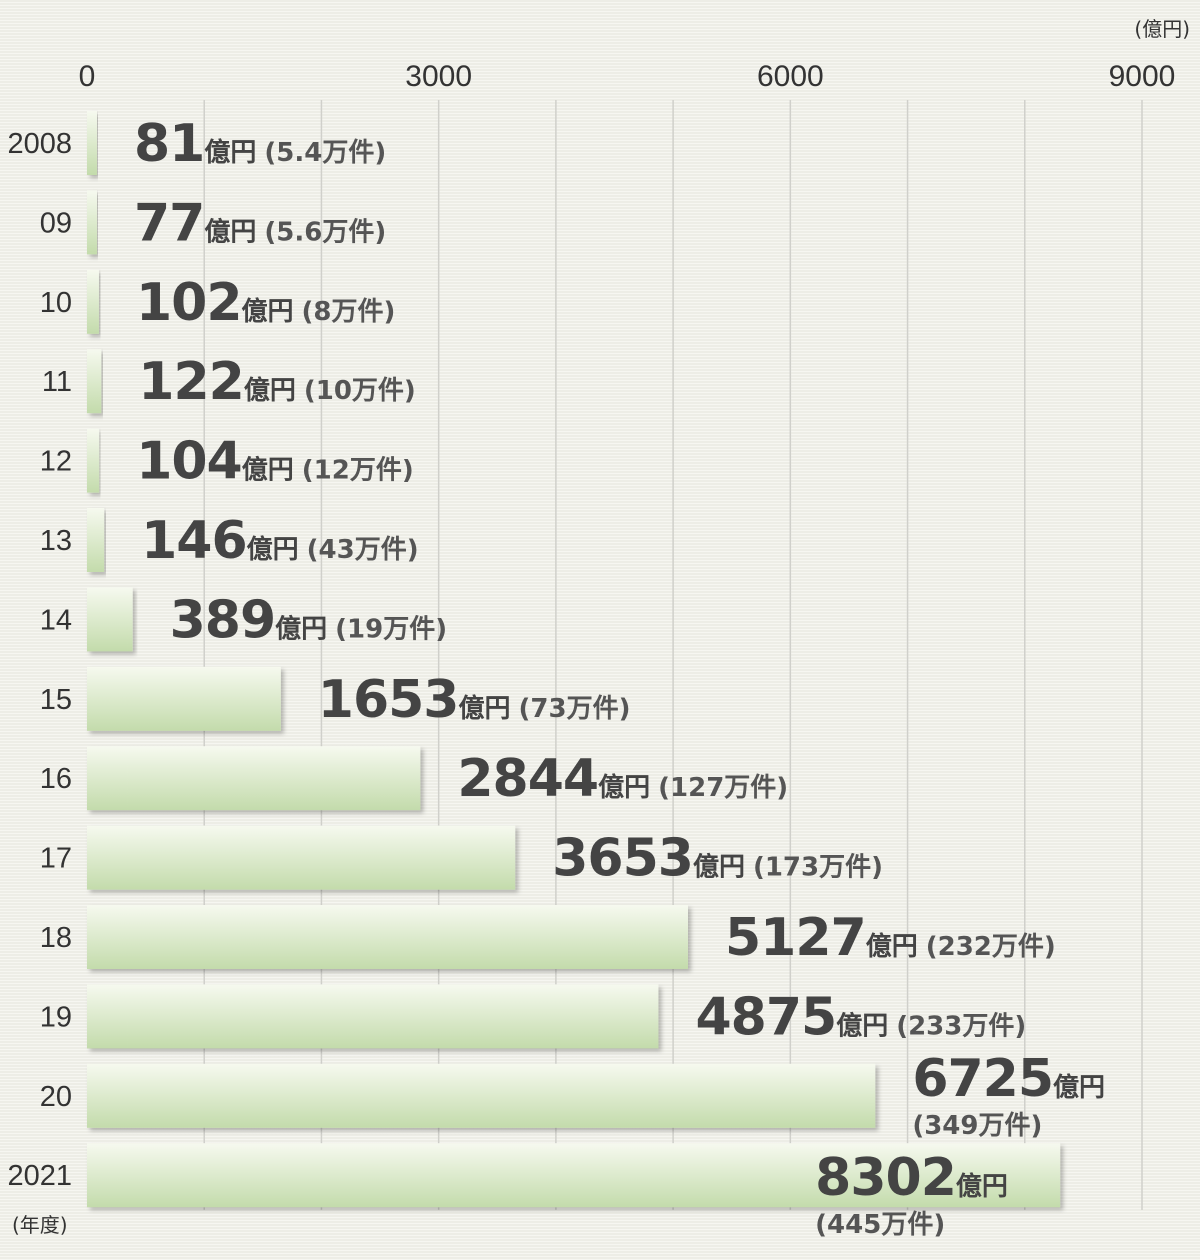  What do you see at coordinates (977, 1126) in the screenshot?
I see `count-label: (349万件)` at bounding box center [977, 1126].